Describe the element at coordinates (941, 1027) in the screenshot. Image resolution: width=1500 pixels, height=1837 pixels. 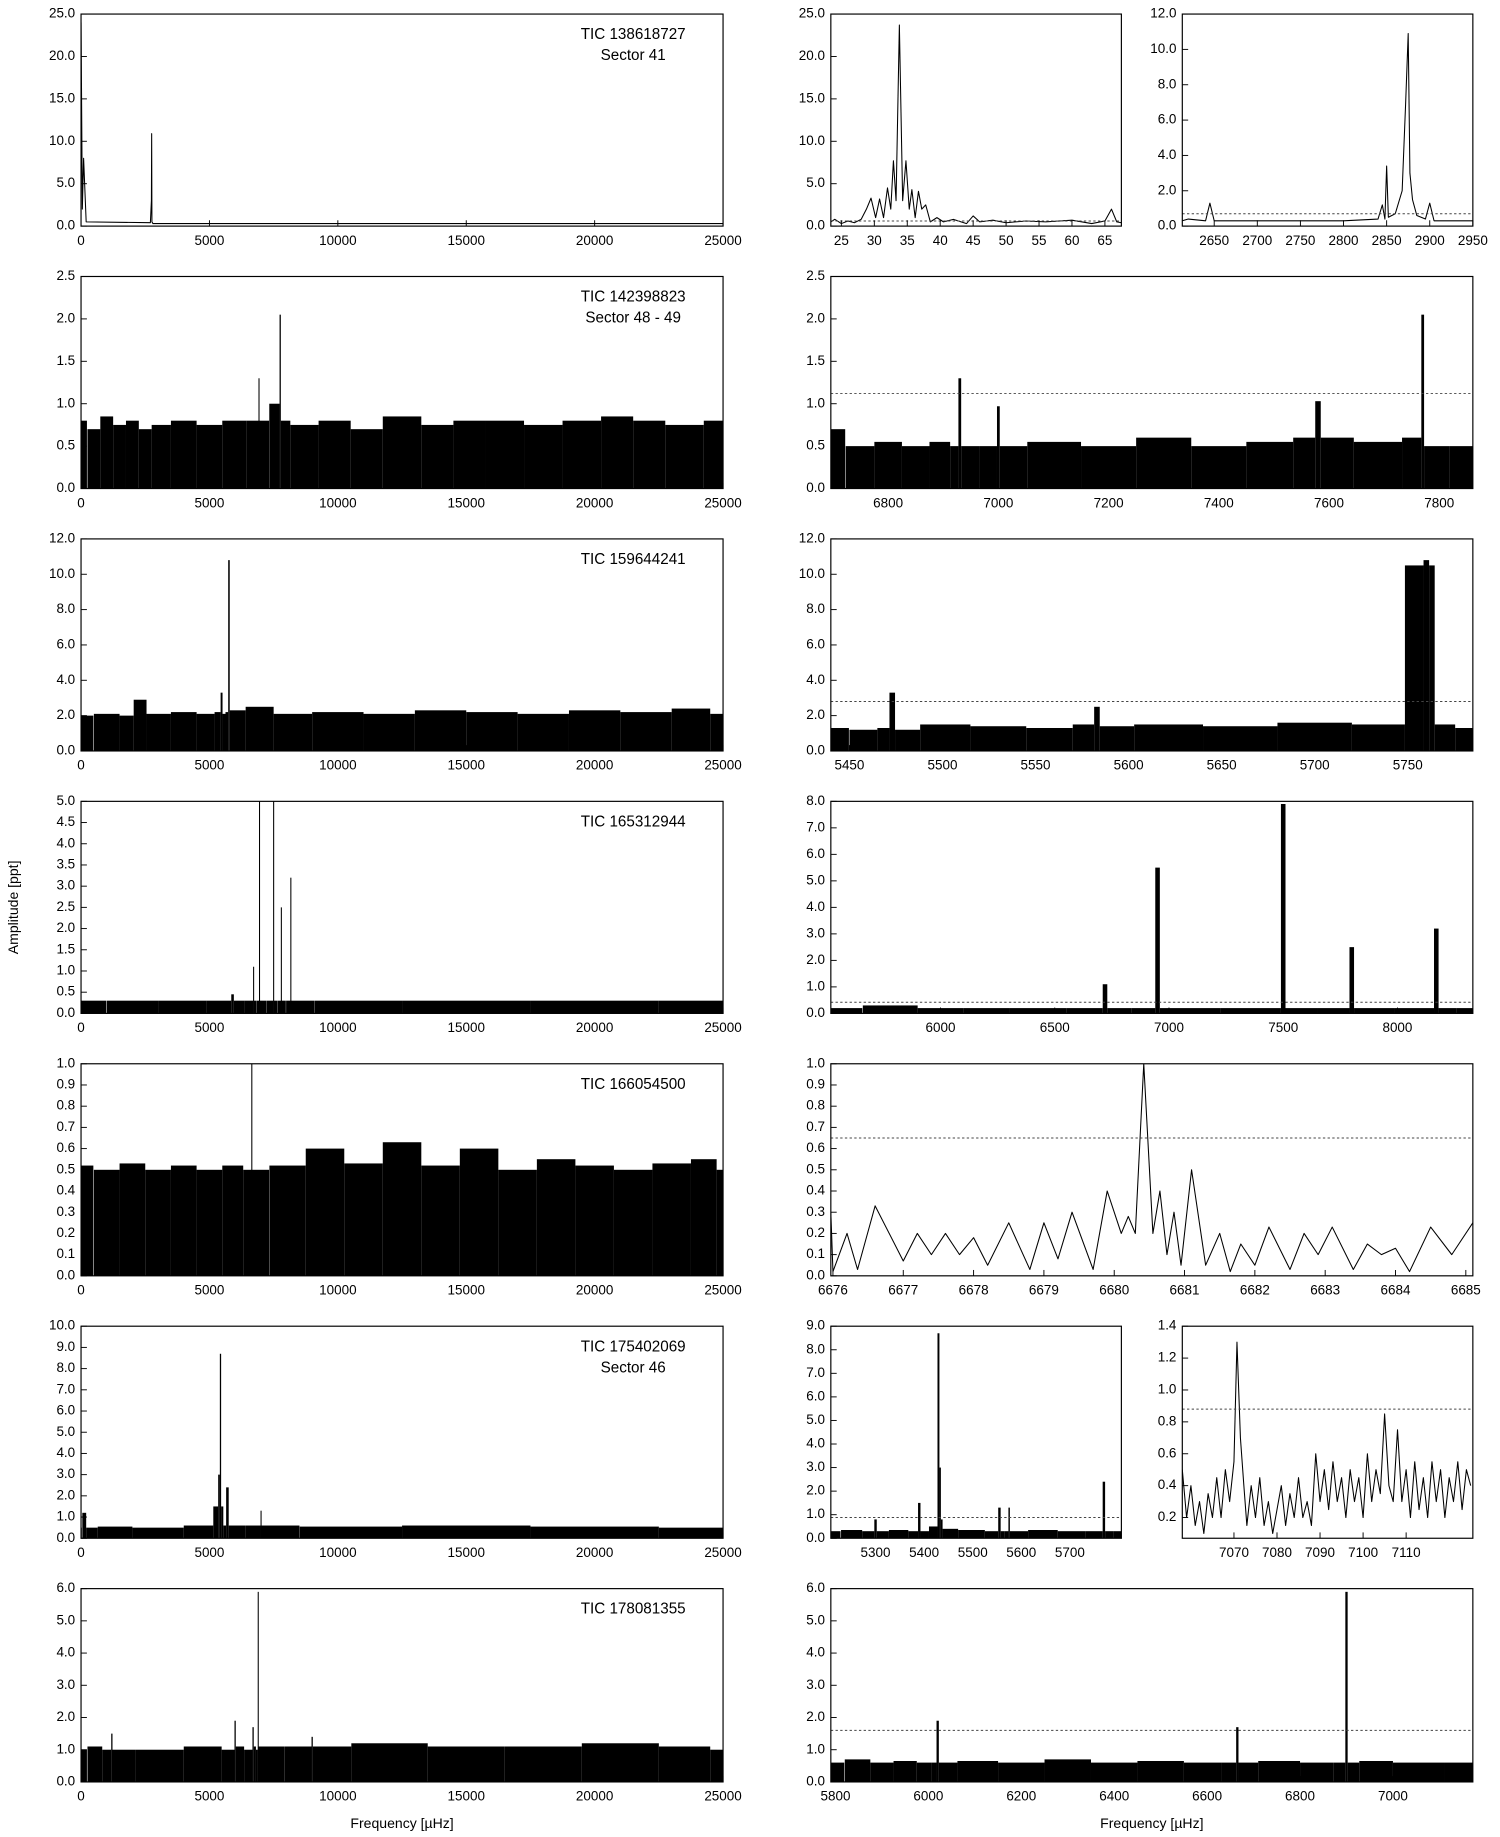
I see `x-tick-label: 6000` at that location.